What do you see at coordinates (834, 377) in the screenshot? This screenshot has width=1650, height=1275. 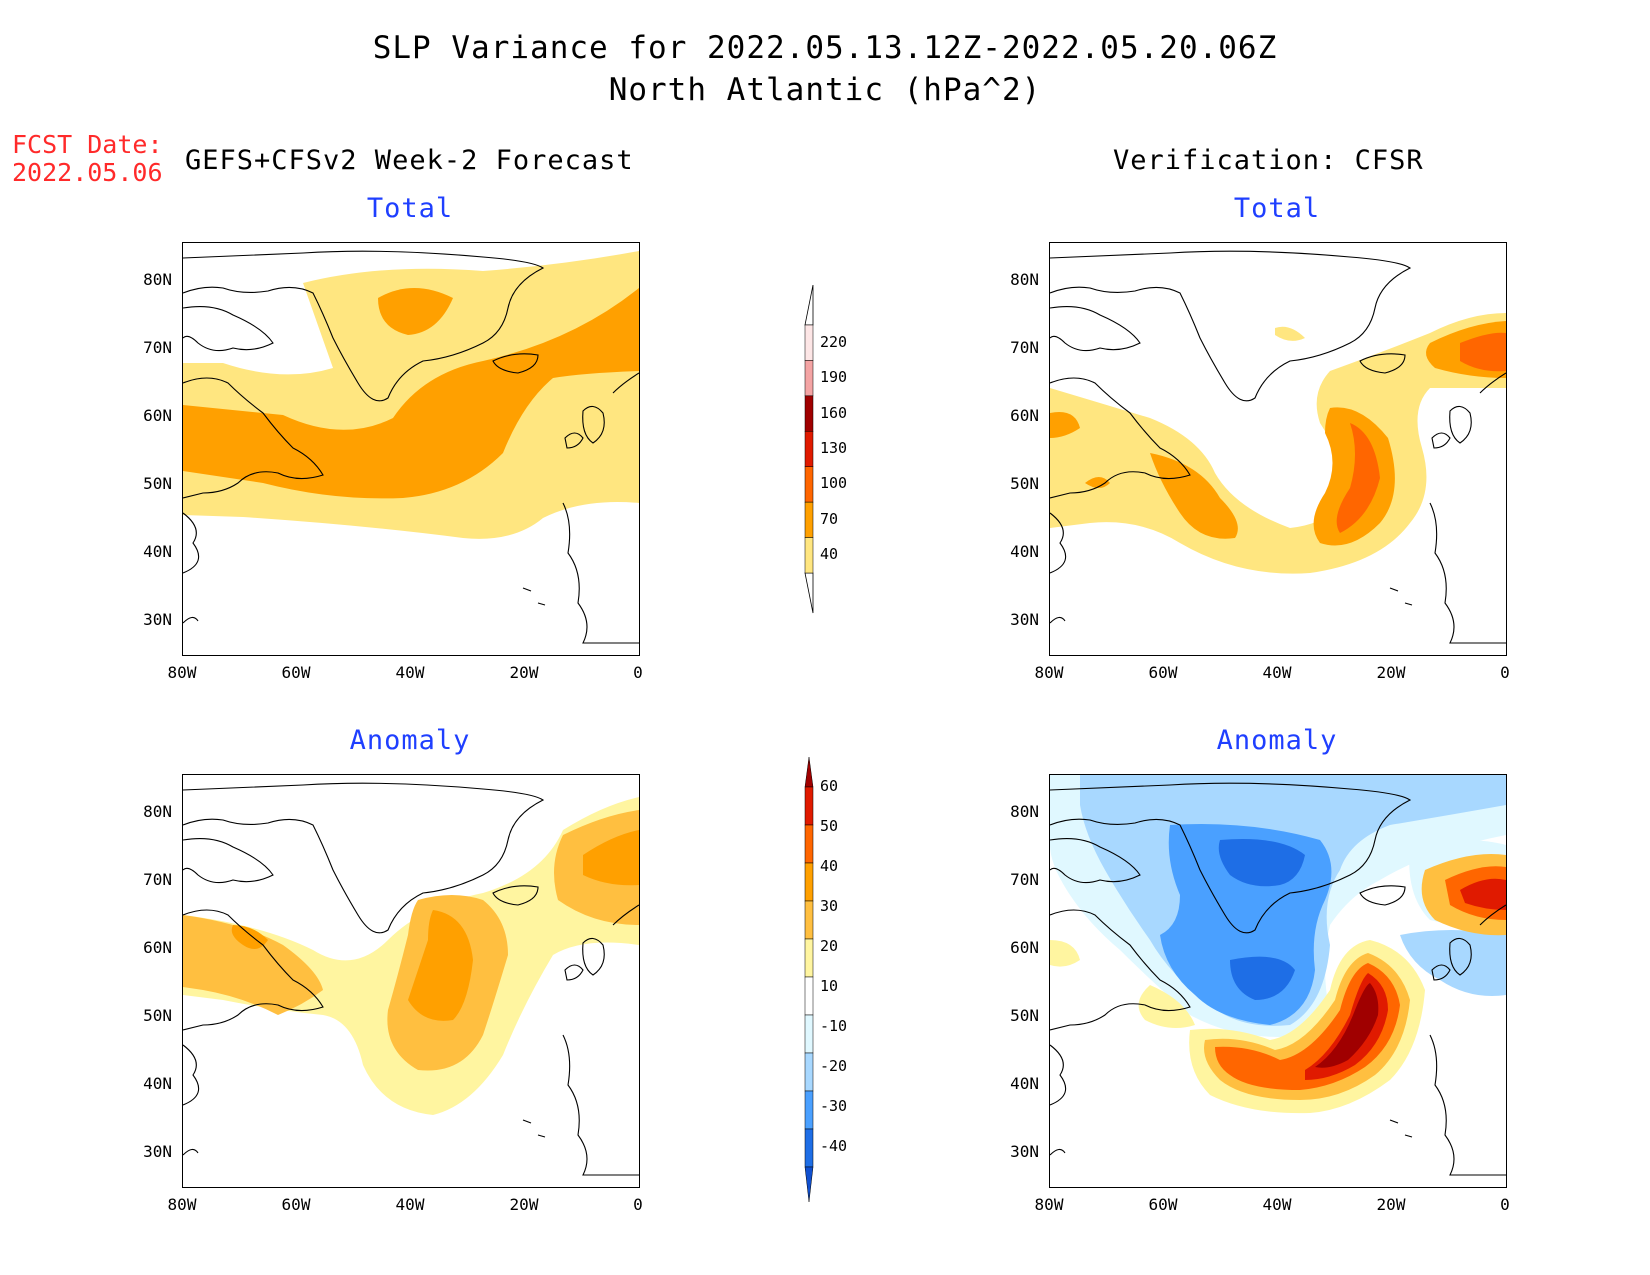 I see `colorbar-tick-label: 190` at bounding box center [834, 377].